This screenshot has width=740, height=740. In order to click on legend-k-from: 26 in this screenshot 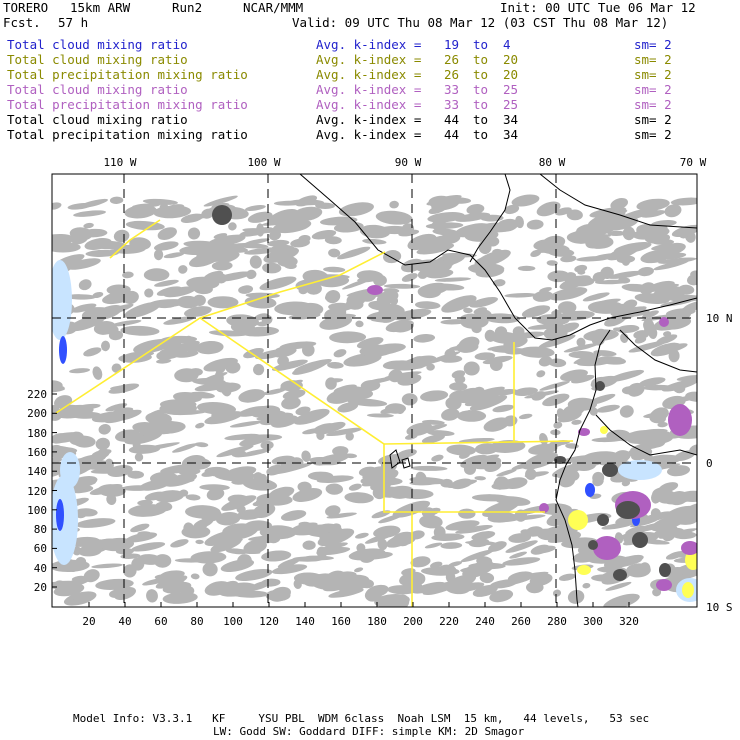, I will do `click(452, 74)`.